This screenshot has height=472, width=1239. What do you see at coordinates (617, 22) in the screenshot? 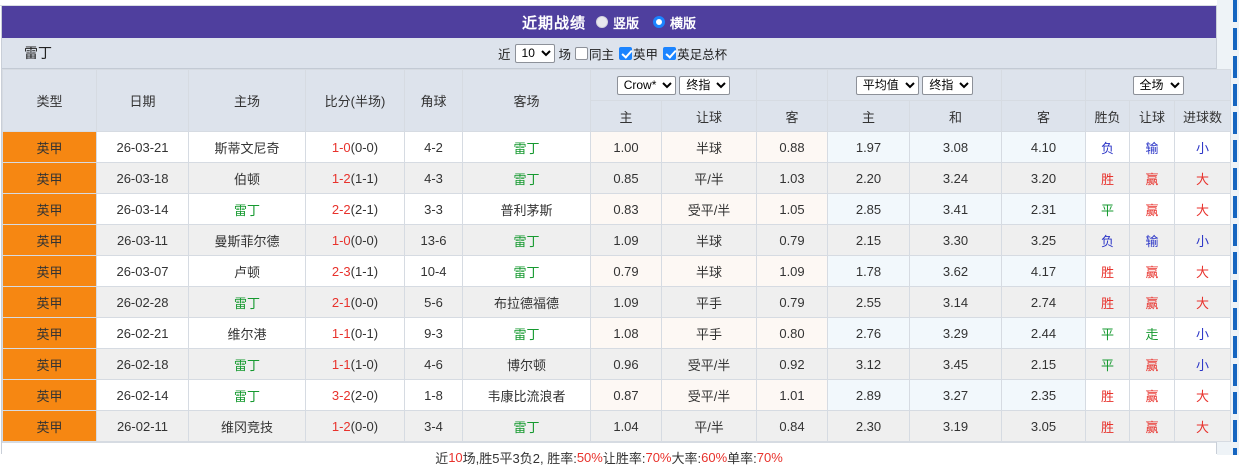
I see `radio-vertical-view: 竖版` at bounding box center [617, 22].